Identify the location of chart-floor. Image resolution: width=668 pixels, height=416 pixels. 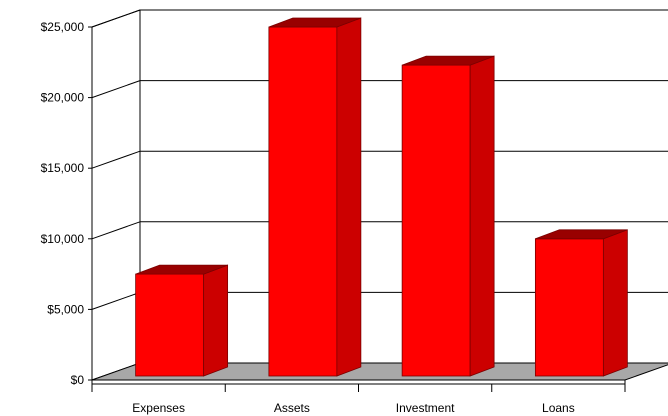
(379, 373).